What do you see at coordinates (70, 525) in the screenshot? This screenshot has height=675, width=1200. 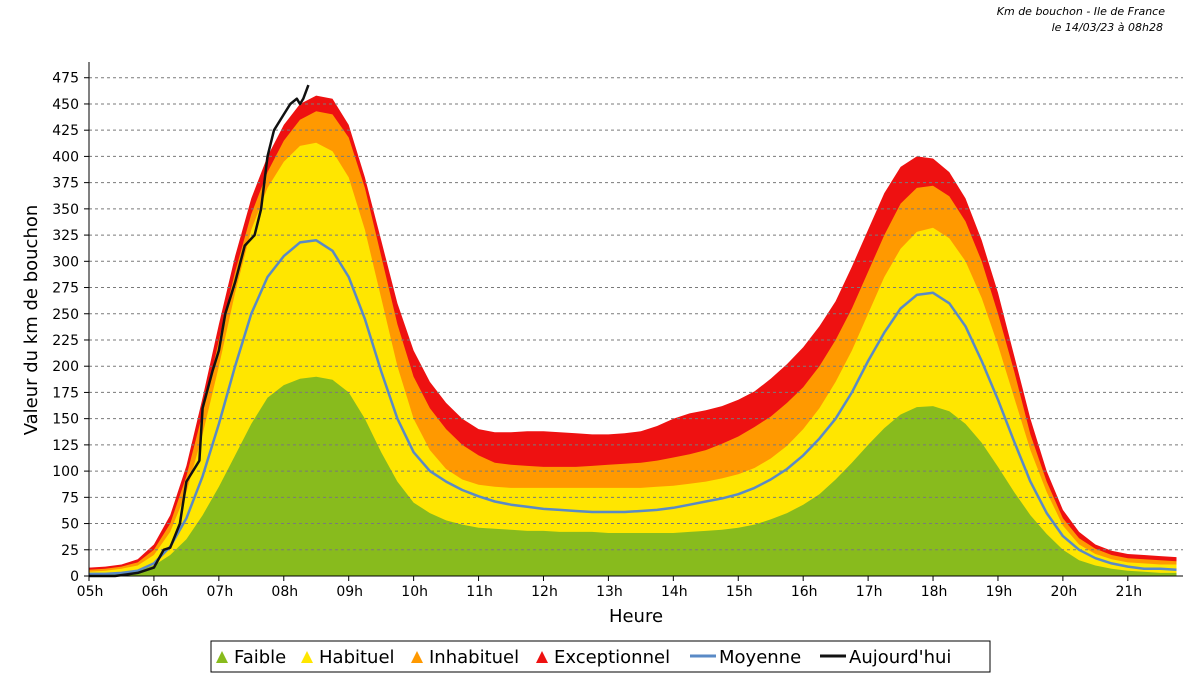 I see `y-tick-label-50: 50` at bounding box center [70, 525].